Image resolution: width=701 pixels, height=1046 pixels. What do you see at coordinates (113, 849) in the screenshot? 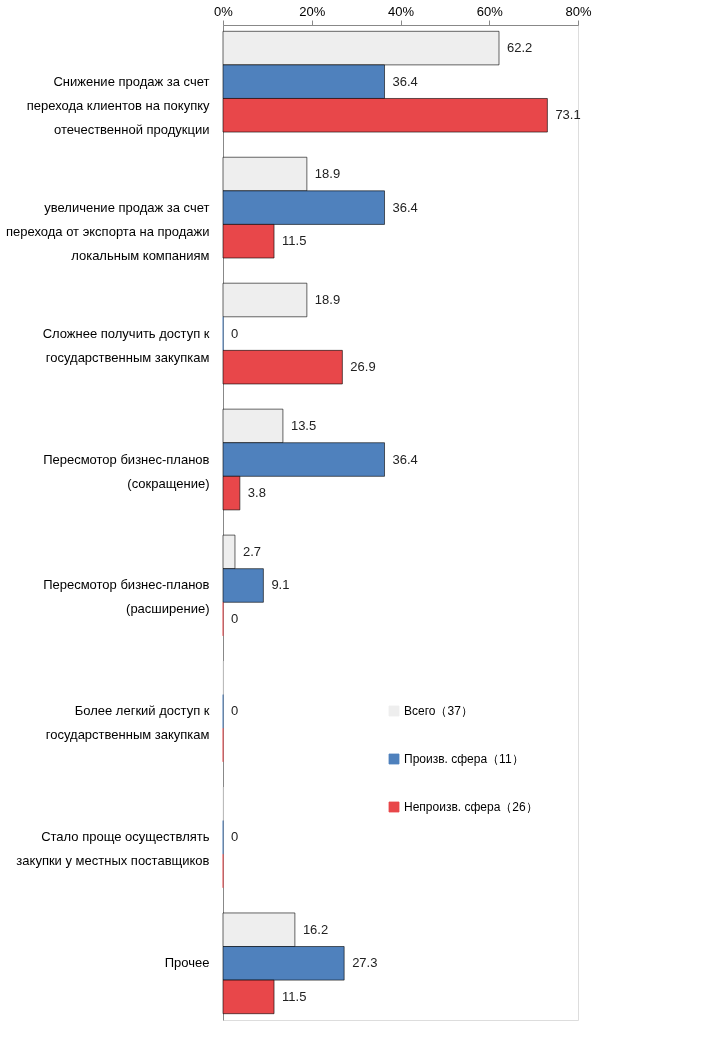
I see `y-tick-label: Стало проще осуществлять закупки у местных поставщиков` at bounding box center [113, 849].